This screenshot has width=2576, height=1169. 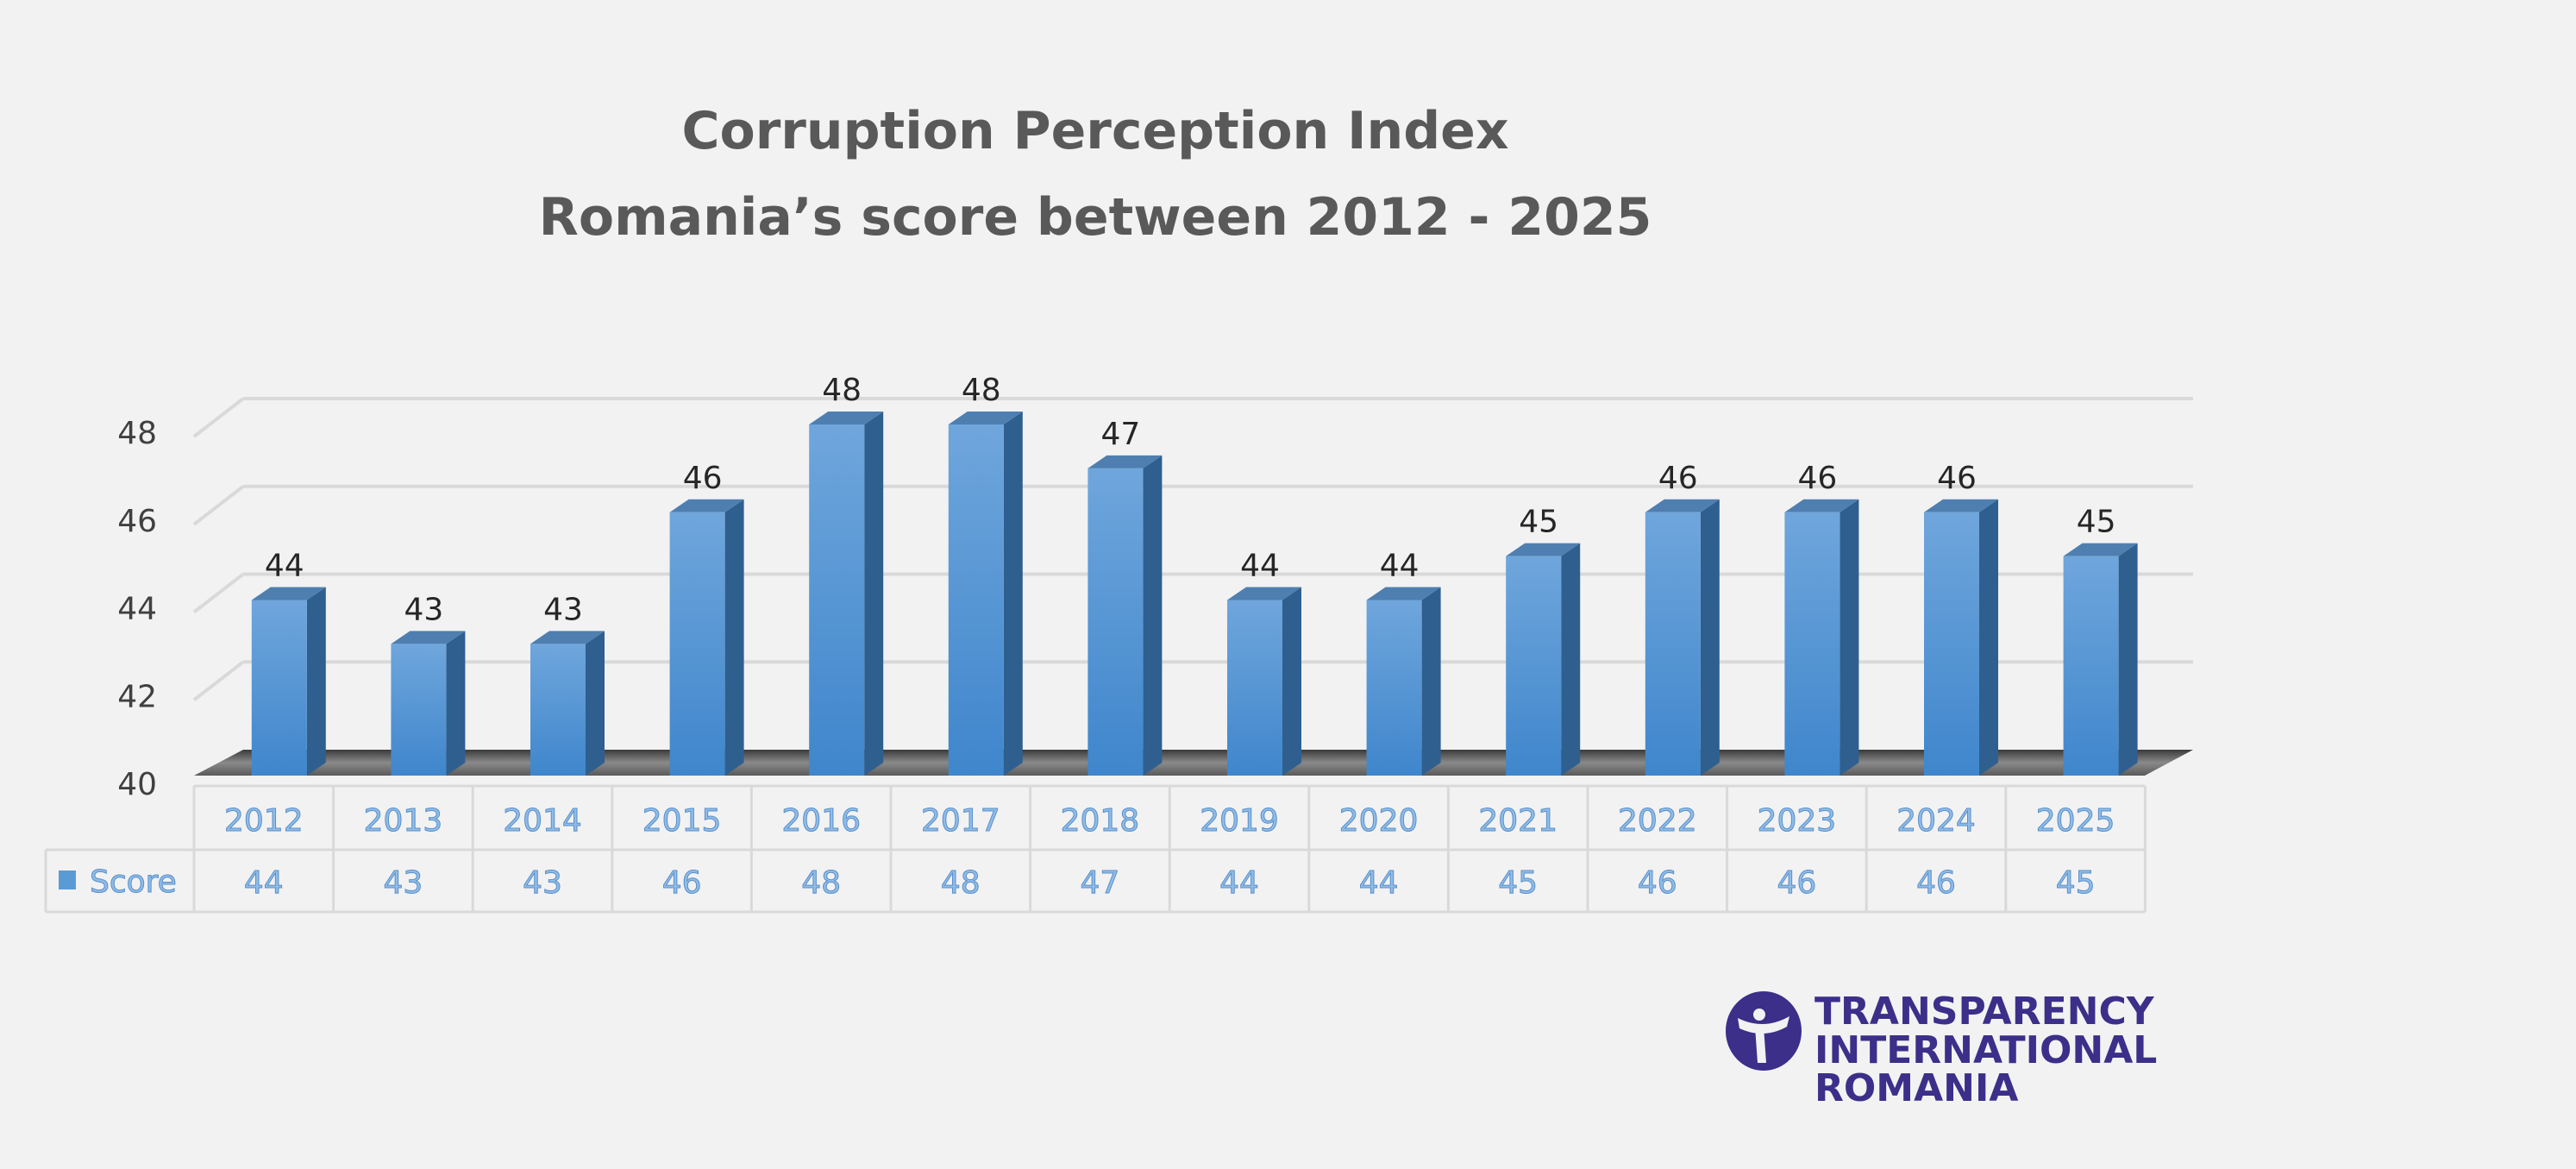 I want to click on table-year: 2014, so click(x=542, y=821).